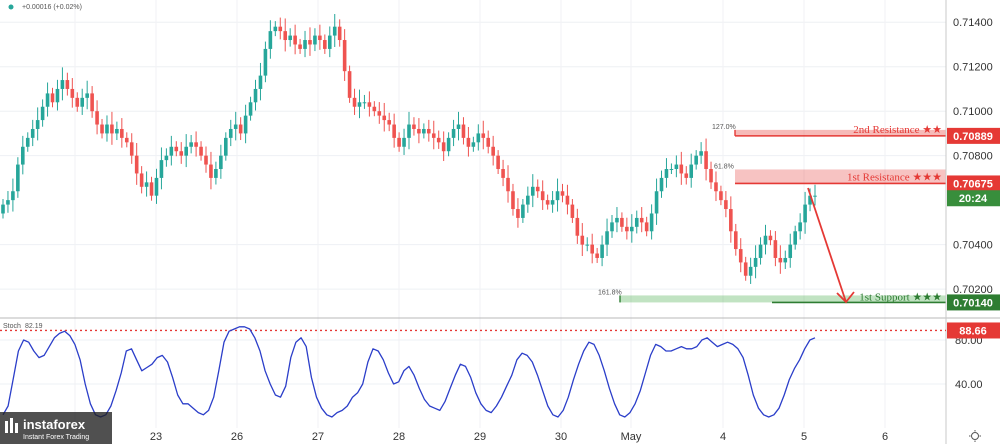 The image size is (1000, 444). What do you see at coordinates (724, 166) in the screenshot?
I see `fib-ratio-label: 61.8%` at bounding box center [724, 166].